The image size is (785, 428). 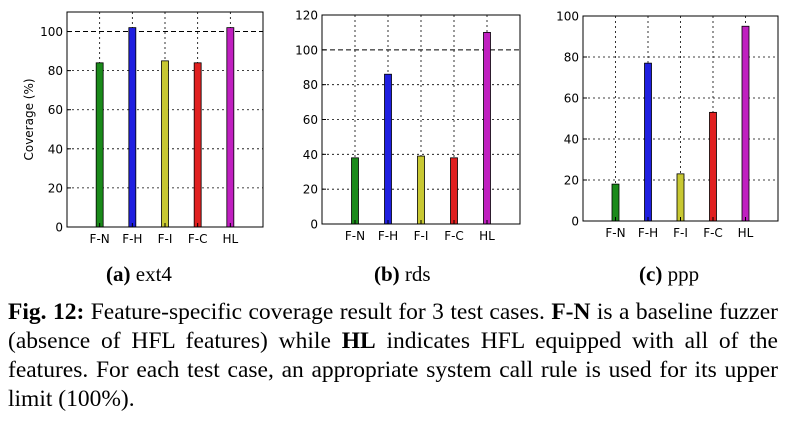 I want to click on sublabel-b: (b) rds, so click(x=402, y=274).